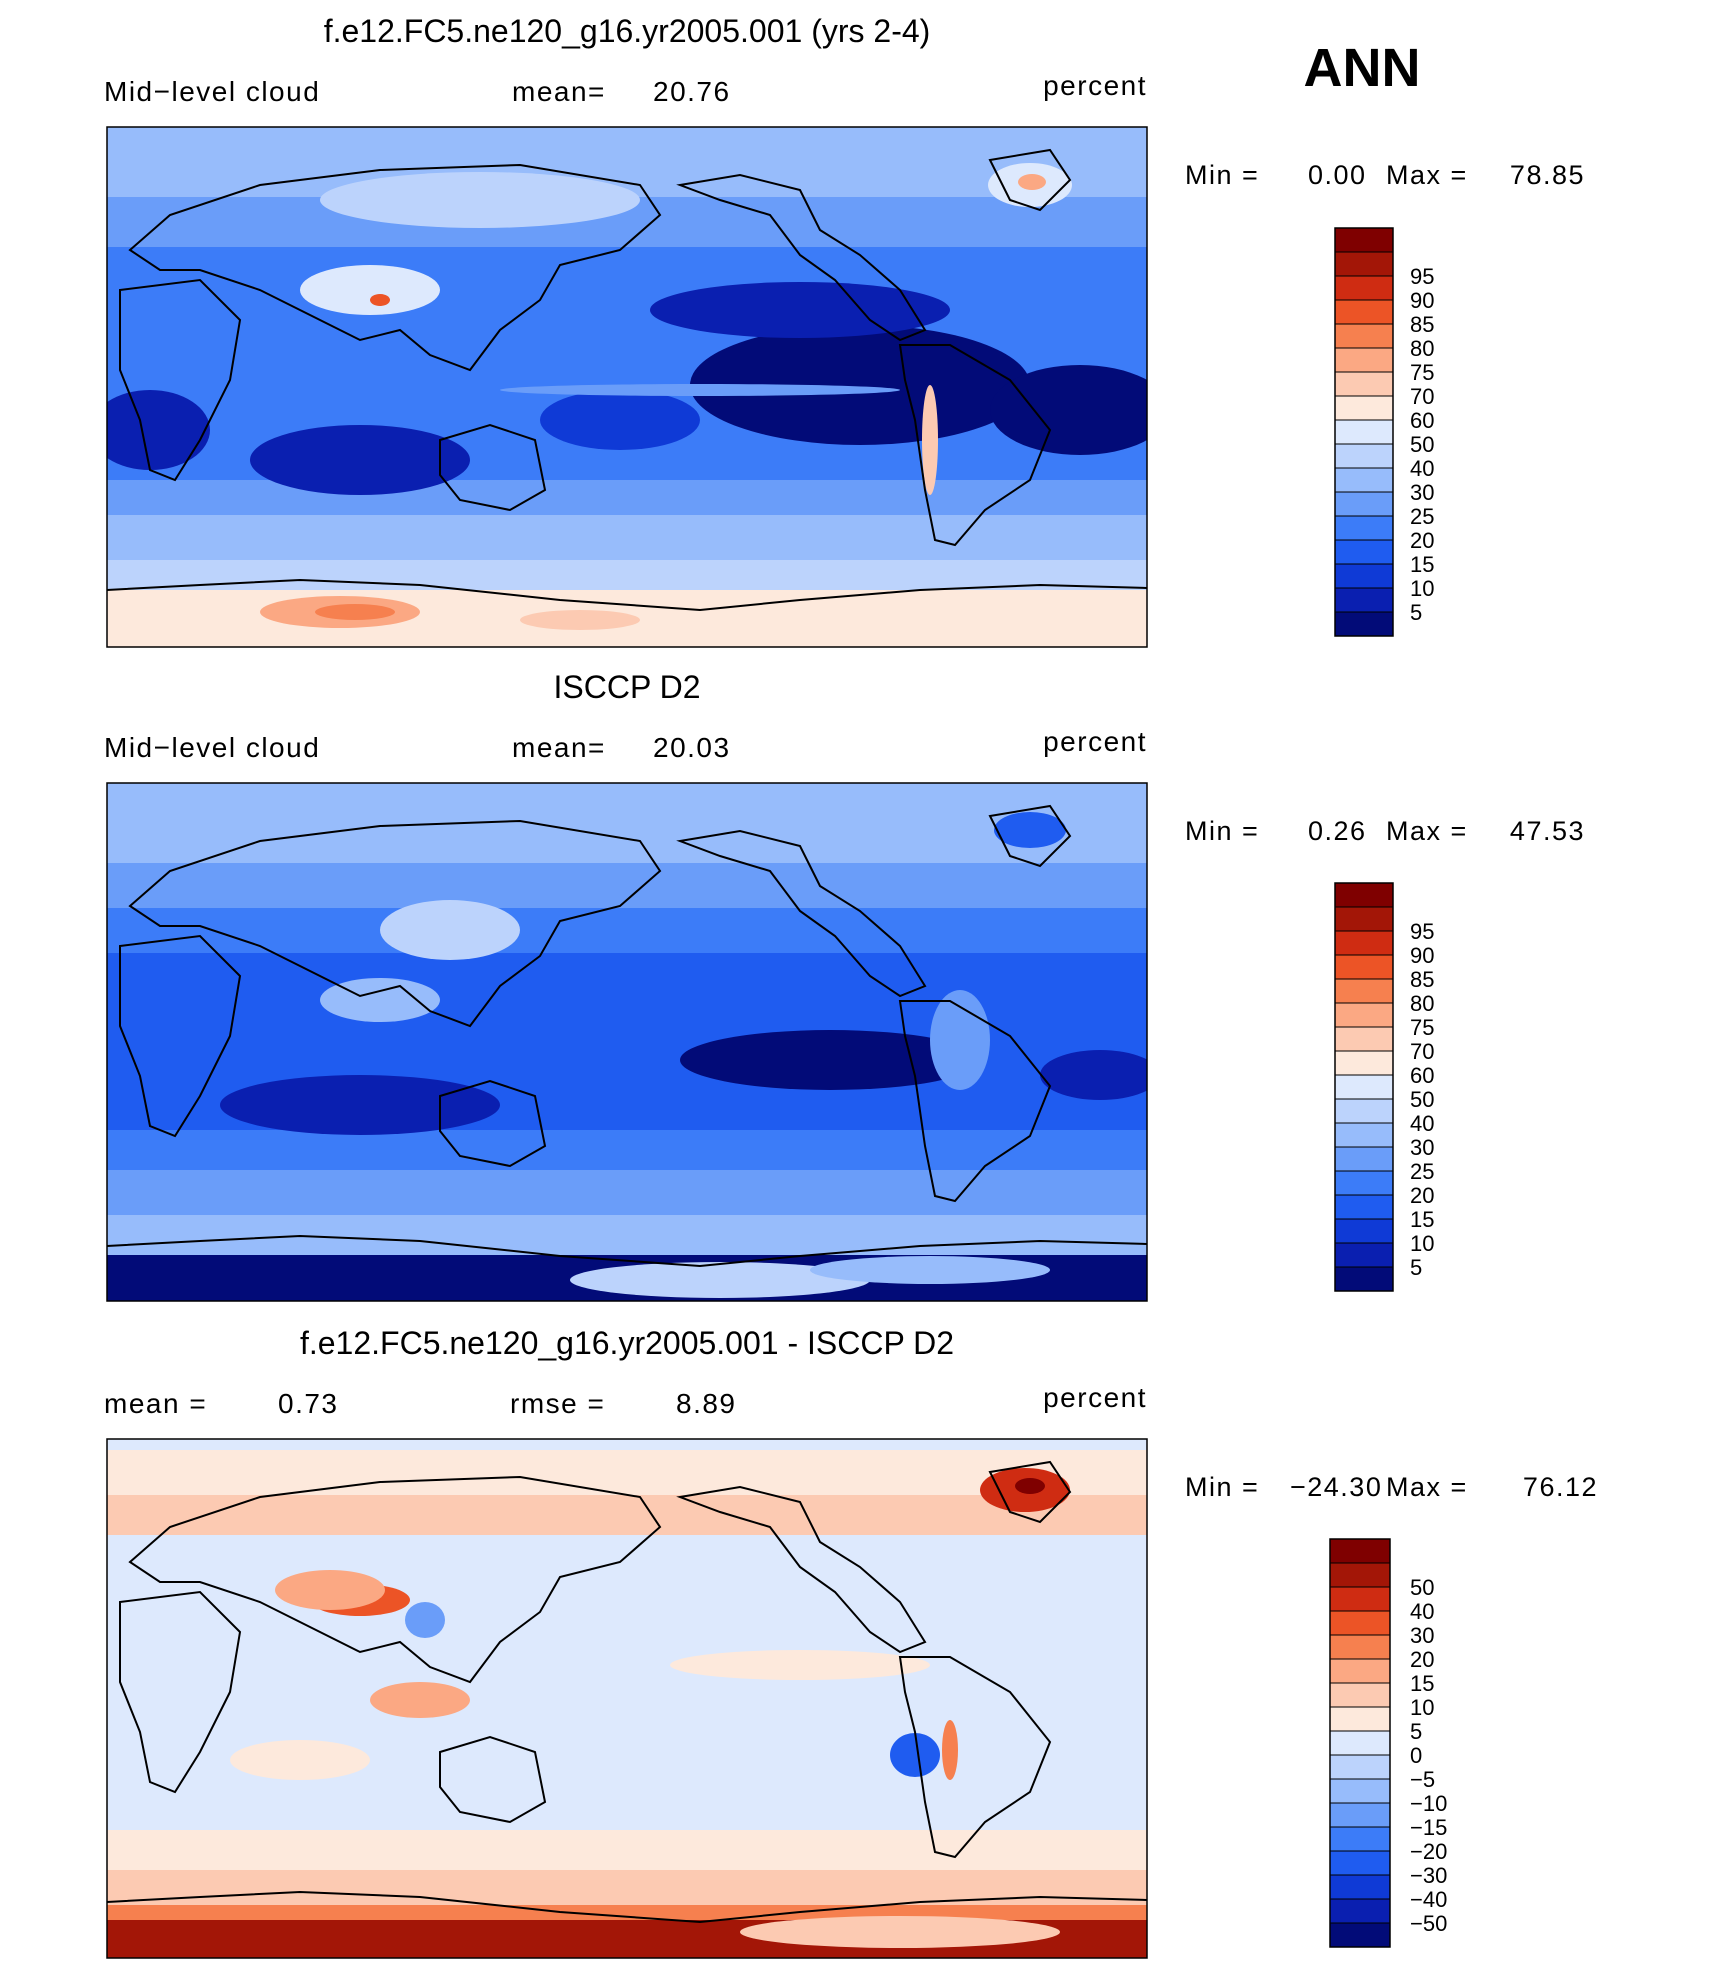 The height and width of the screenshot is (1963, 1710). What do you see at coordinates (1560, 1487) in the screenshot?
I see `panel-3-max-value: 76.12` at bounding box center [1560, 1487].